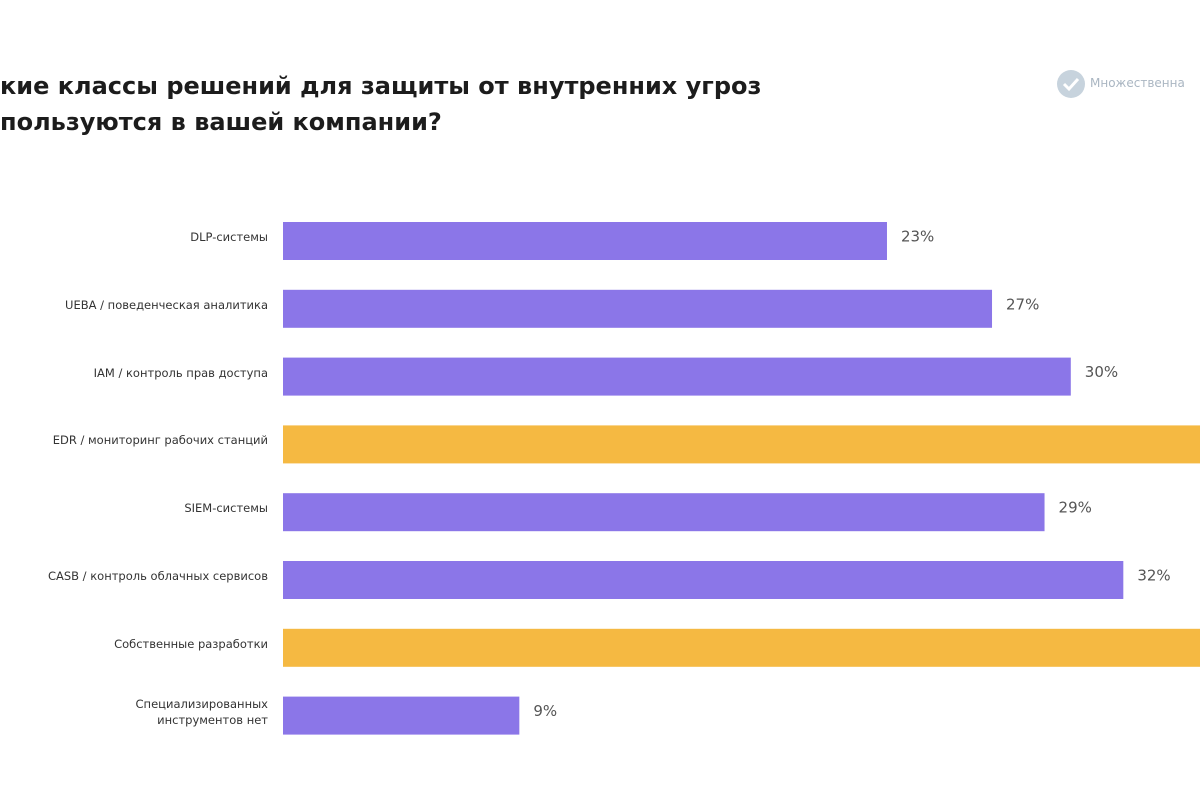  I want to click on value-label: 29%, so click(1075, 508).